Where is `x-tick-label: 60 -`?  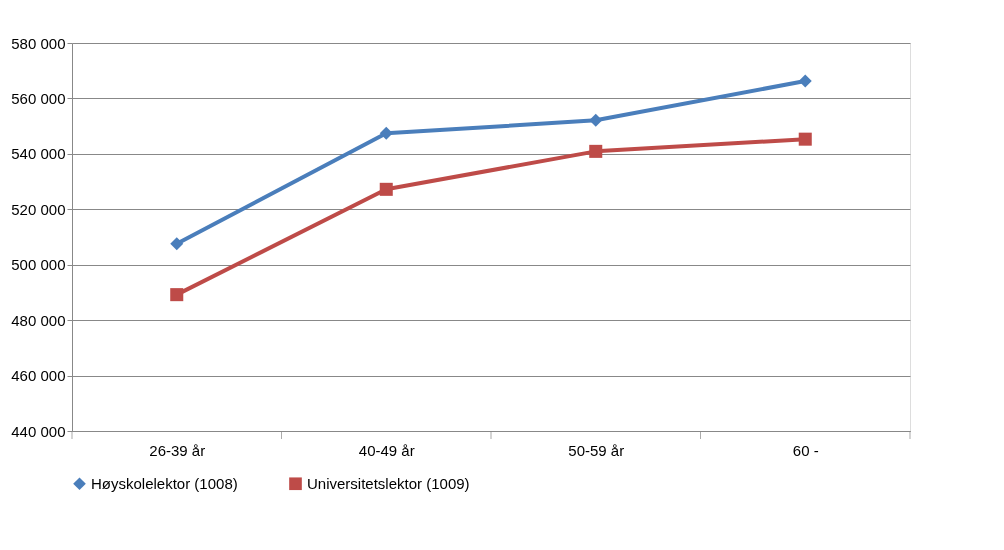
x-tick-label: 60 - is located at coordinates (805, 450).